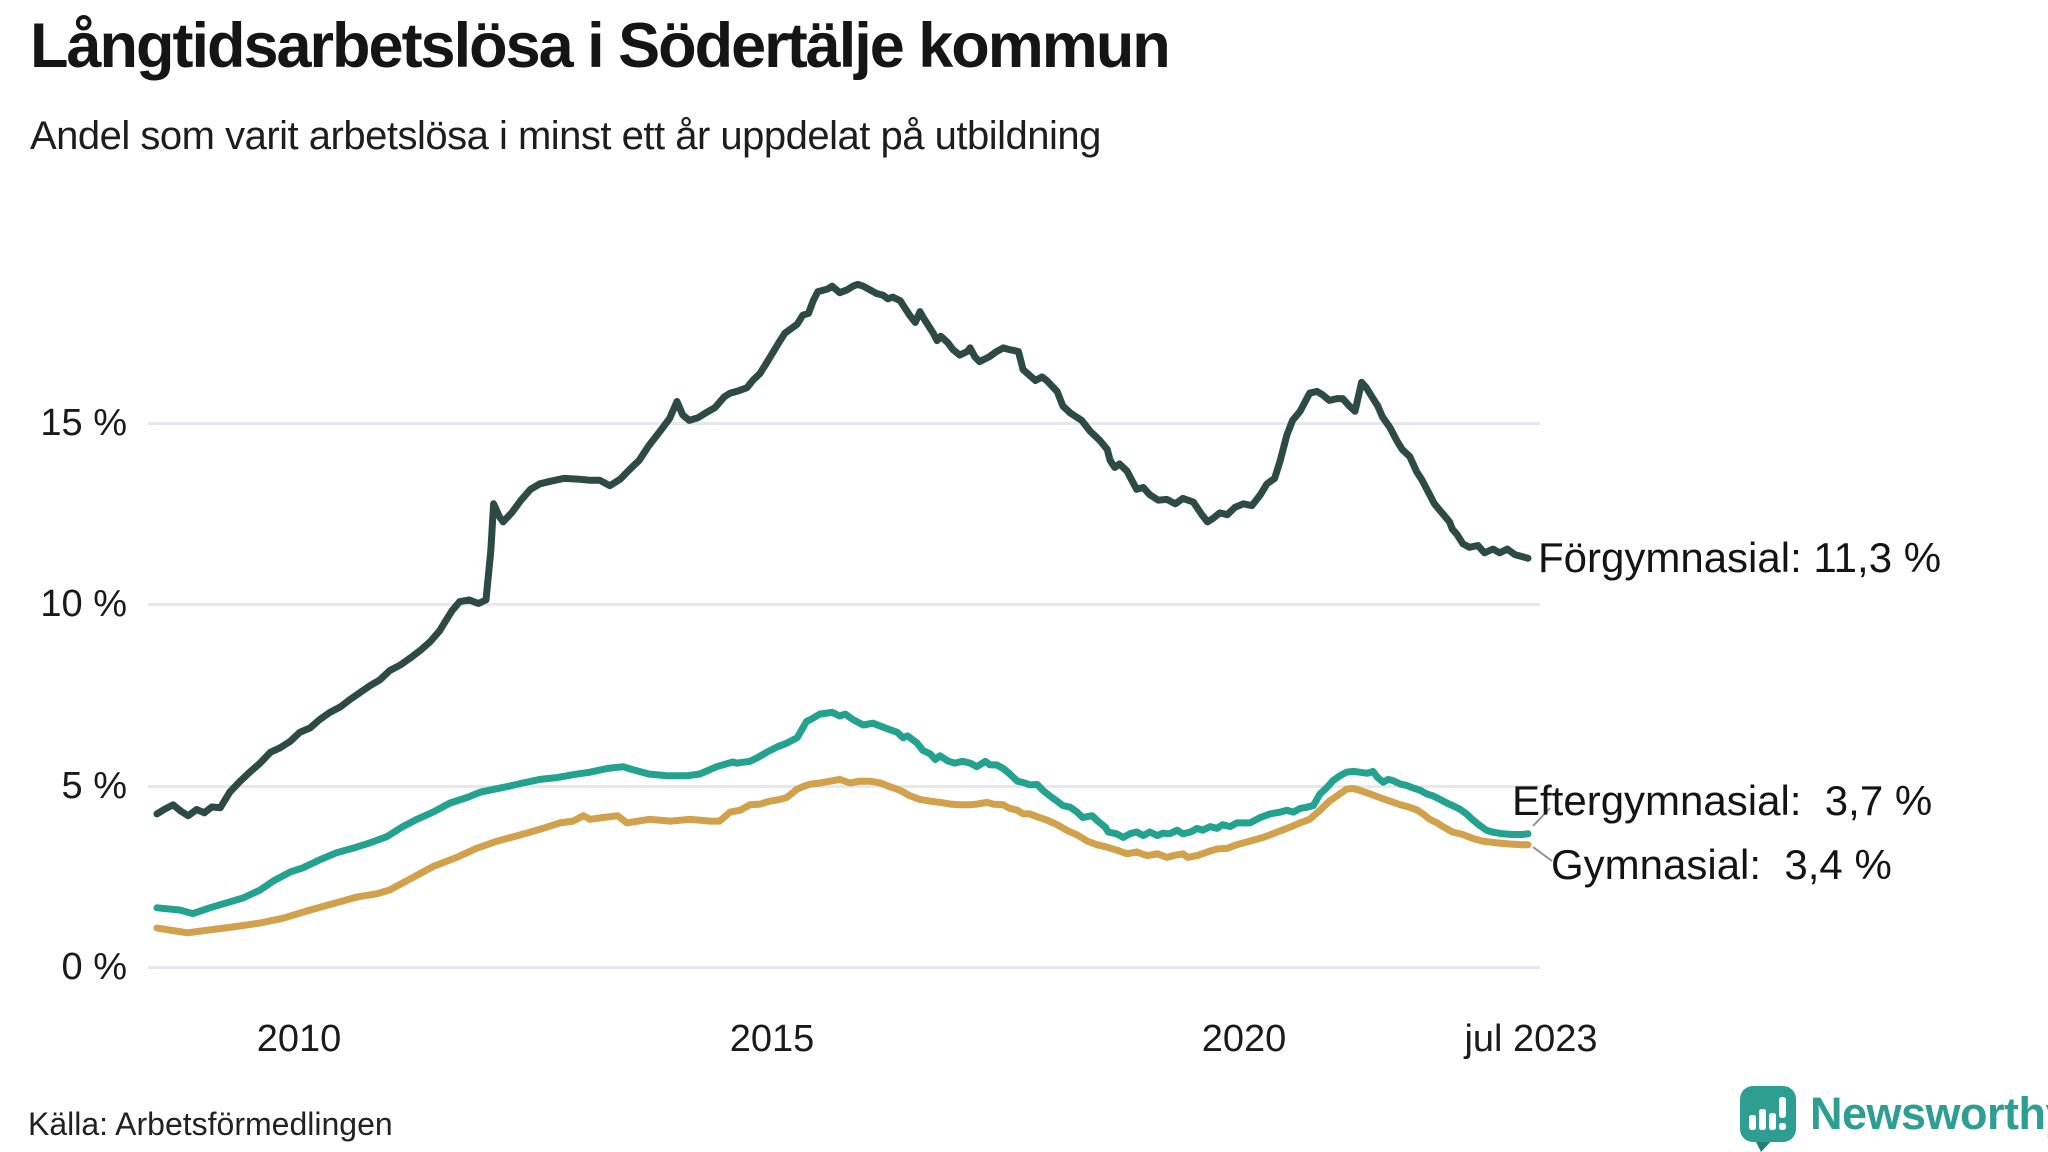  I want to click on page-title: Långtidsarbetslösa i Södertälje kommun, so click(600, 46).